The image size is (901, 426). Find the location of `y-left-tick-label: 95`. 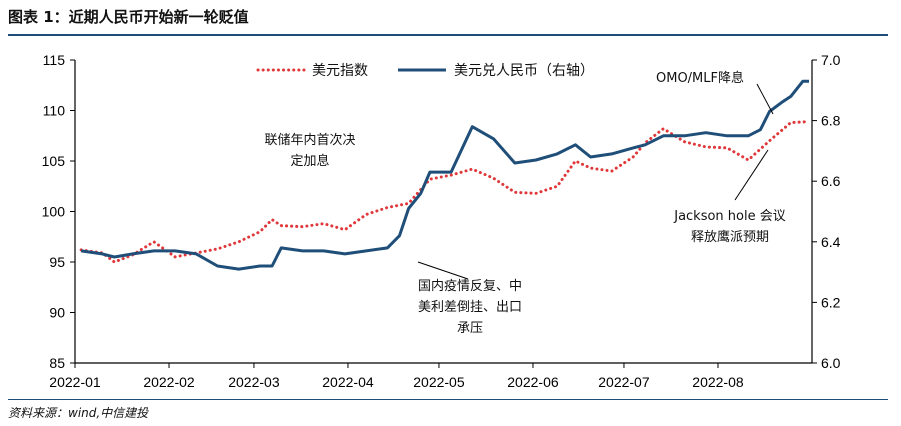

y-left-tick-label: 95 is located at coordinates (57, 262).